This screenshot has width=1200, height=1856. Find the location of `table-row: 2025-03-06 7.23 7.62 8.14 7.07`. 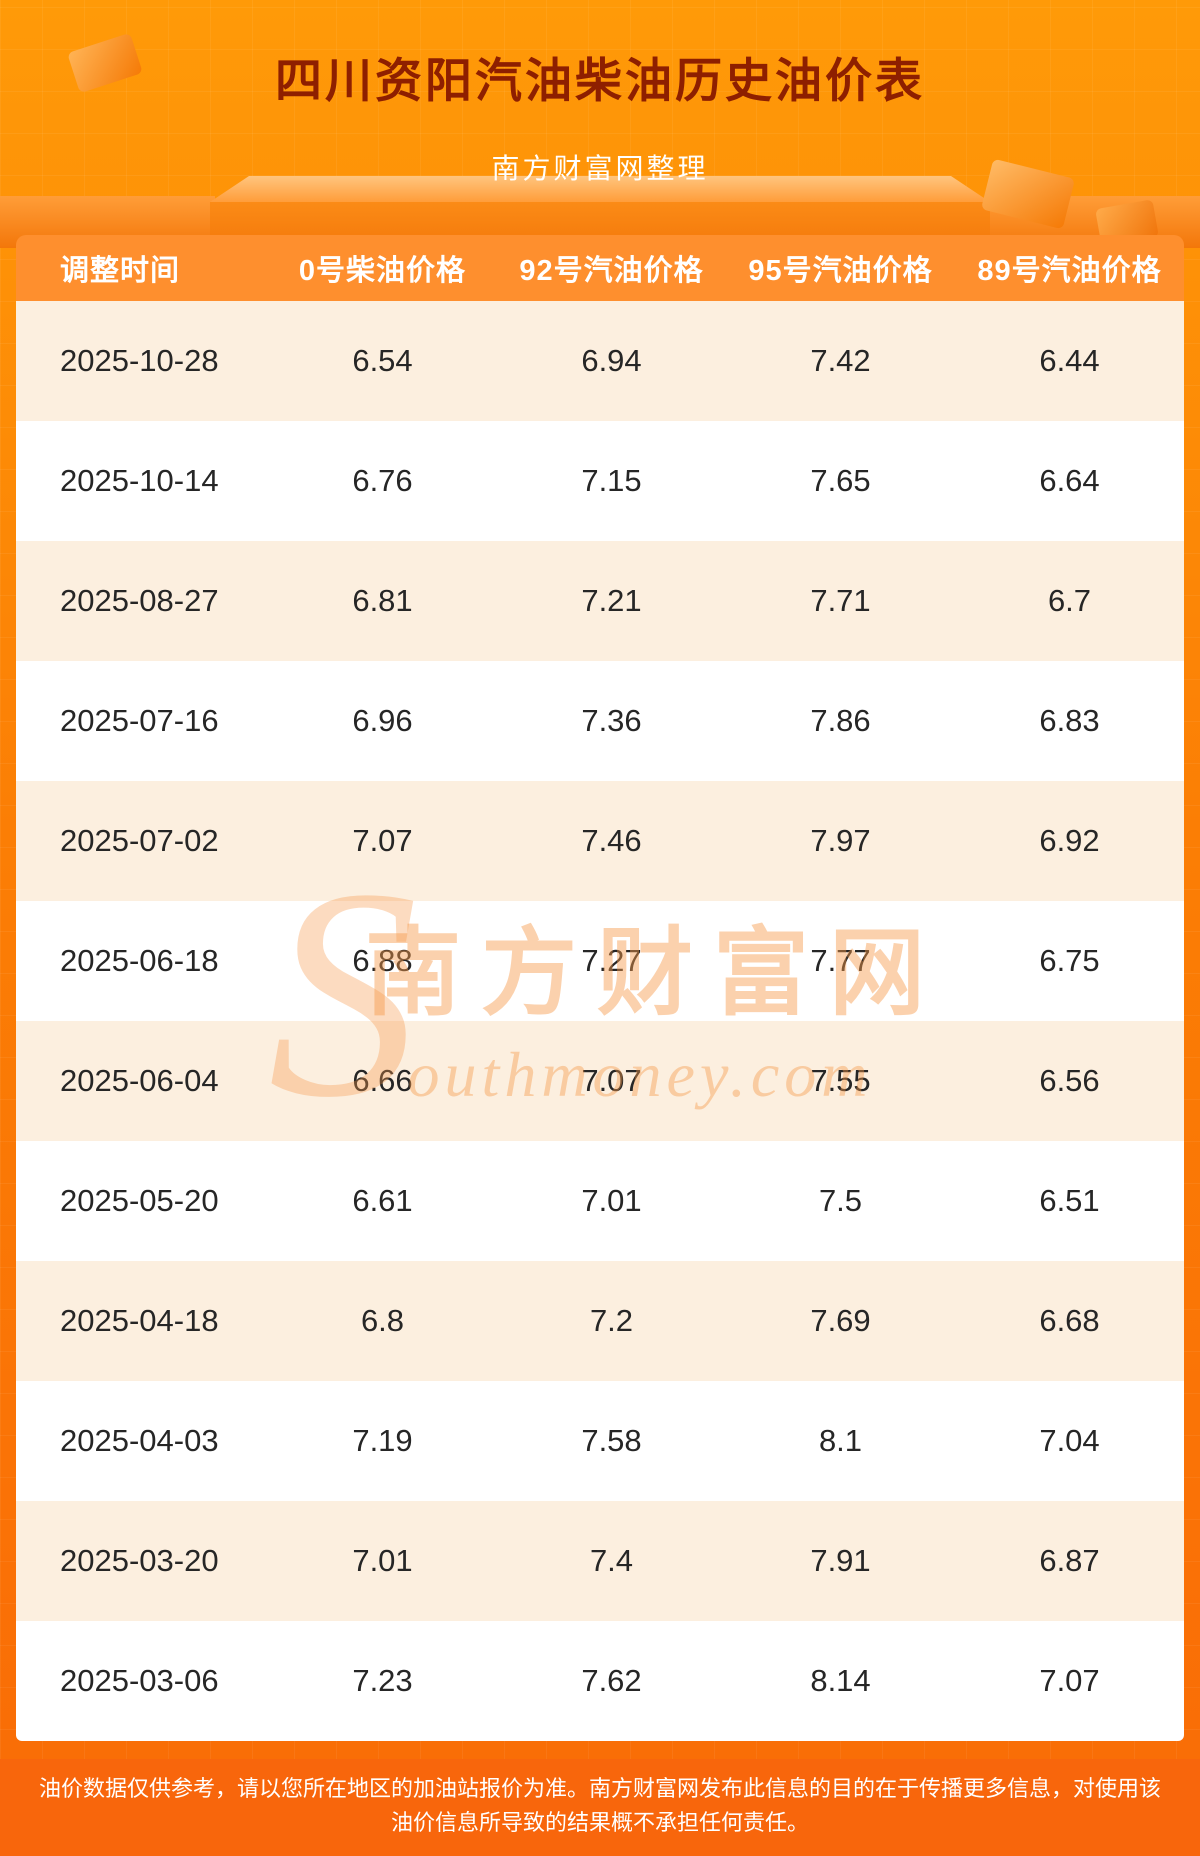

table-row: 2025-03-06 7.23 7.62 8.14 7.07 is located at coordinates (600, 1681).